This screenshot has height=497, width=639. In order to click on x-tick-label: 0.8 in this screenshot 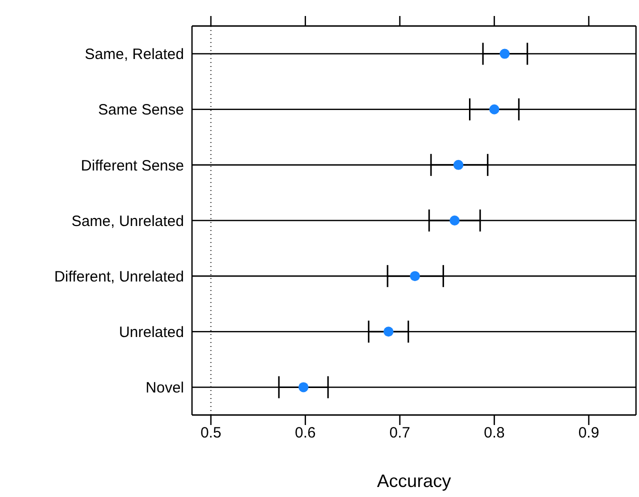, I will do `click(494, 433)`.